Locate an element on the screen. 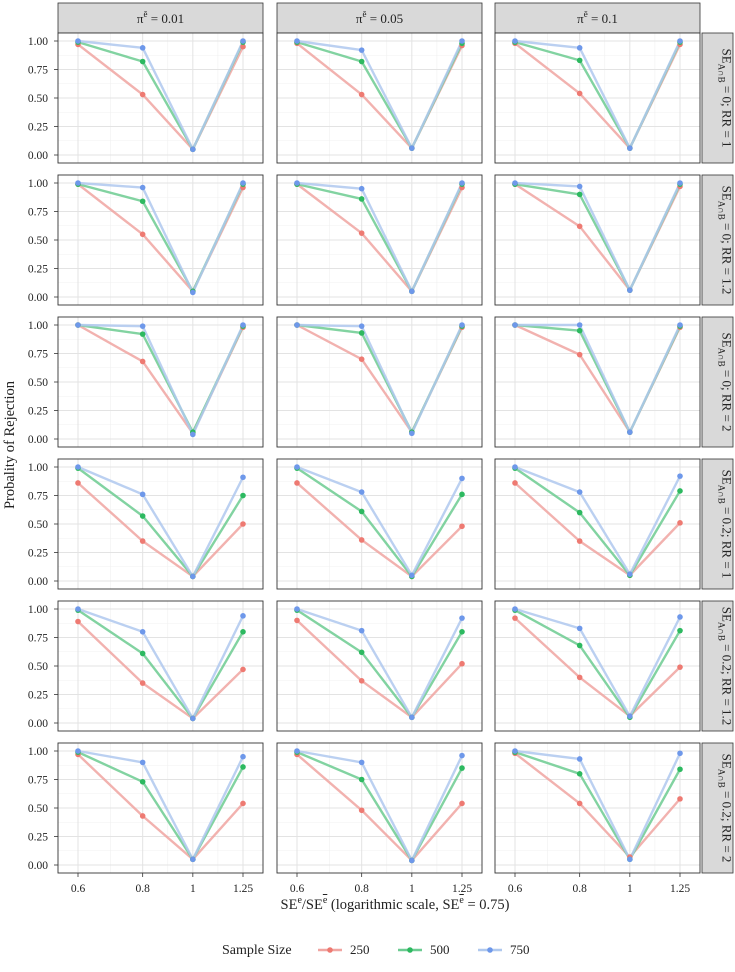 This screenshot has width=735, height=972. row-label-se: SE is located at coordinates (727, 477).